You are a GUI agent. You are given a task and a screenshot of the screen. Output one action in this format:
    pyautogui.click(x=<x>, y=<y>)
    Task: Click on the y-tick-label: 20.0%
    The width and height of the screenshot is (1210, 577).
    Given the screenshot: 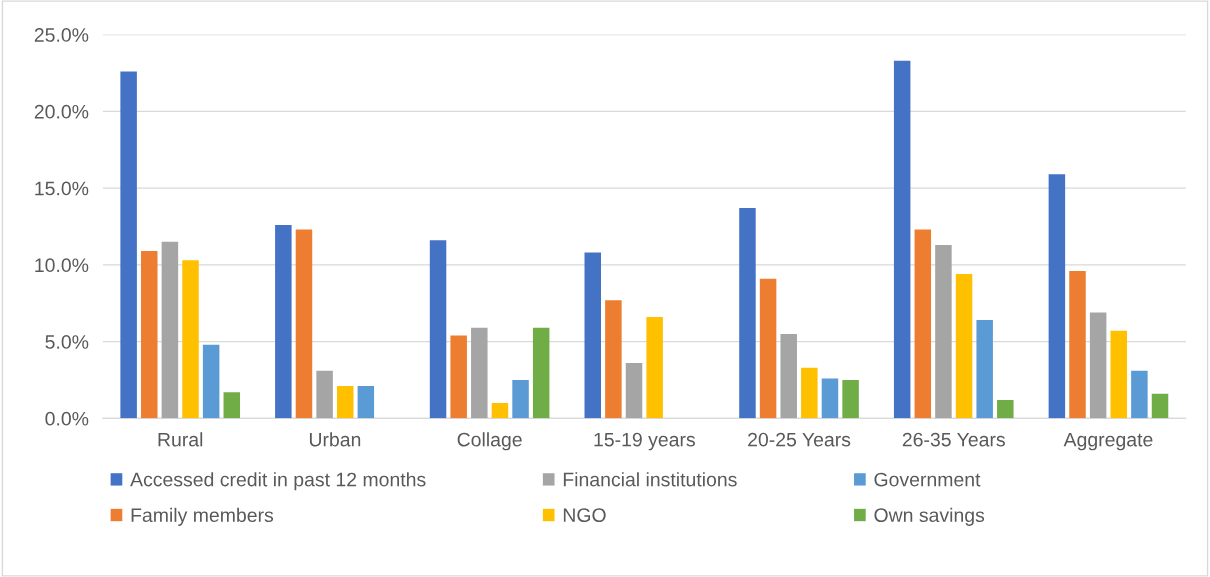 What is the action you would take?
    pyautogui.click(x=61, y=111)
    